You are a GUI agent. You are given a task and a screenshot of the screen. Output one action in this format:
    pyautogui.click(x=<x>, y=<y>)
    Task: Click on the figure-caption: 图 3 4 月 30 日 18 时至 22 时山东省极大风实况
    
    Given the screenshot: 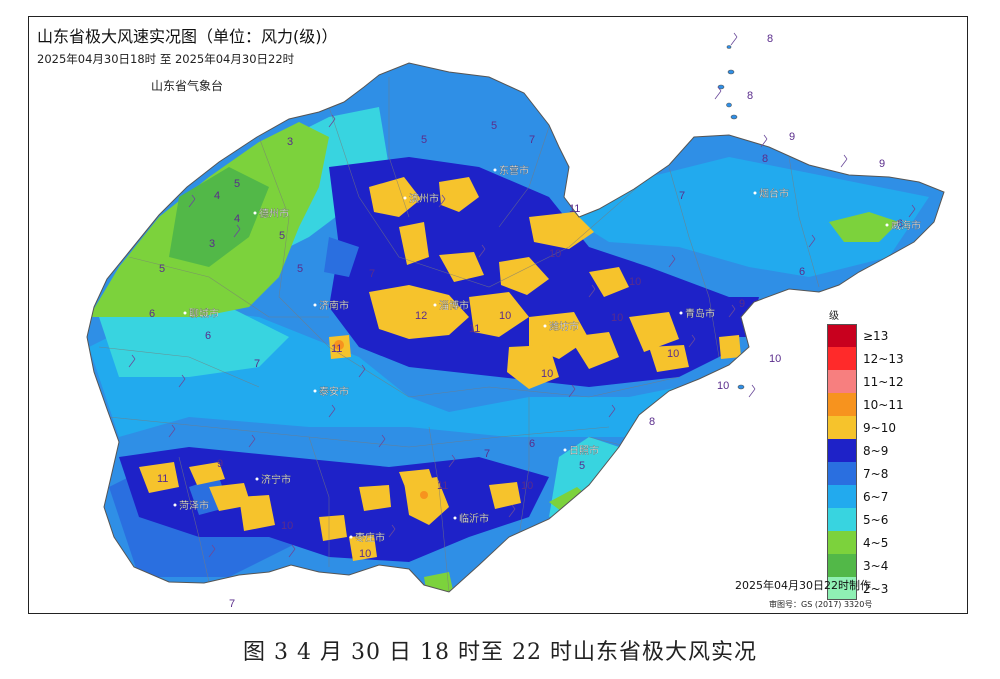 What is the action you would take?
    pyautogui.click(x=500, y=652)
    